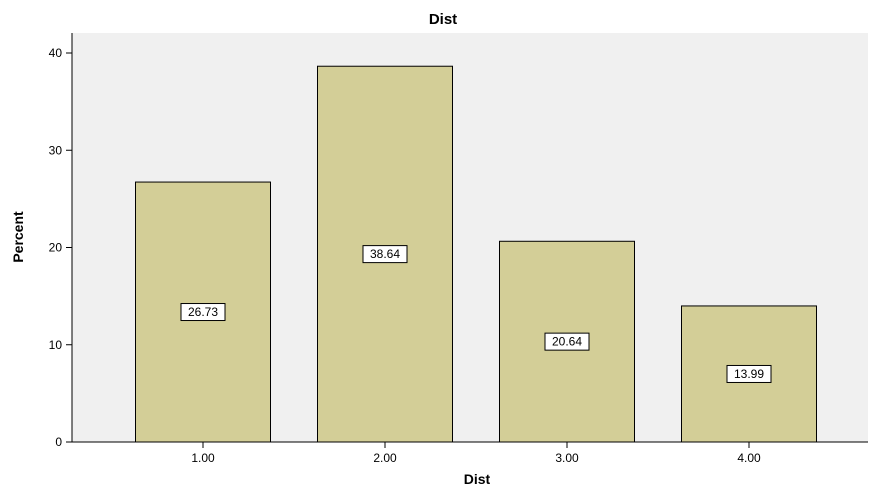 The height and width of the screenshot is (488, 871). What do you see at coordinates (476, 453) in the screenshot?
I see `x-ticks-layer: 1.00 2.00 3.00 4.00` at bounding box center [476, 453].